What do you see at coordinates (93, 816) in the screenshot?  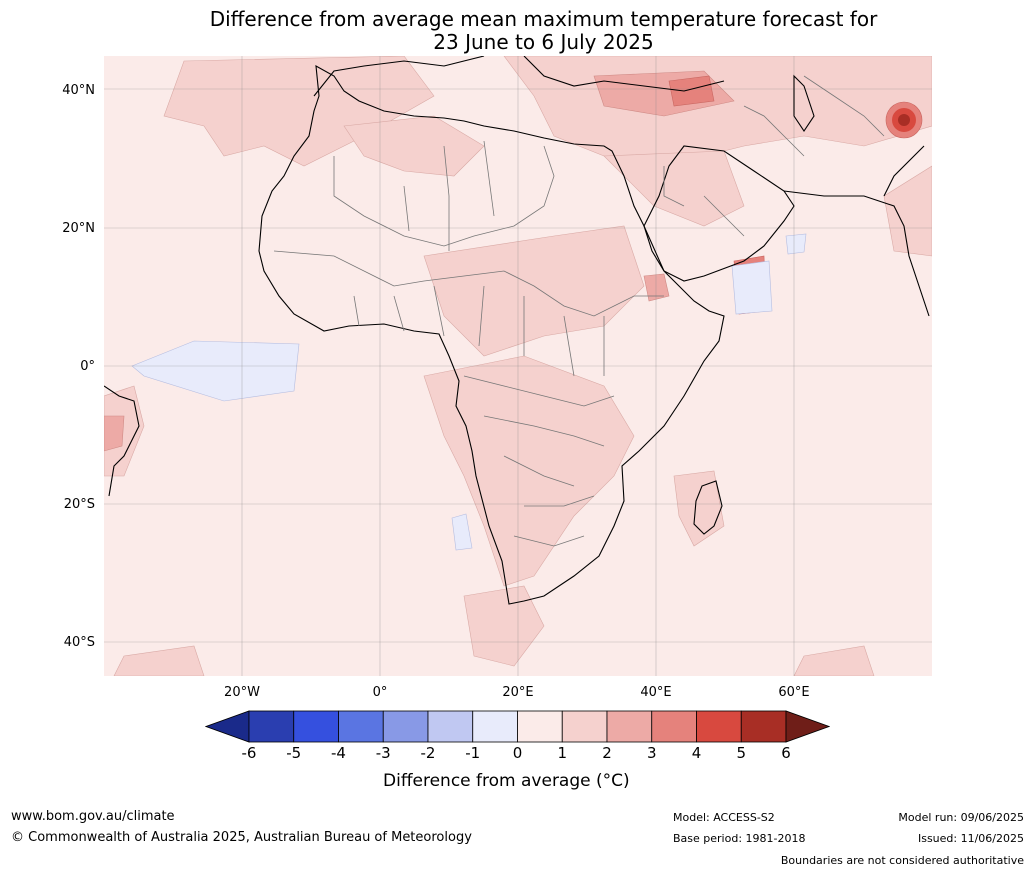 I see `footer-url: www.bom.gov.au/climate` at bounding box center [93, 816].